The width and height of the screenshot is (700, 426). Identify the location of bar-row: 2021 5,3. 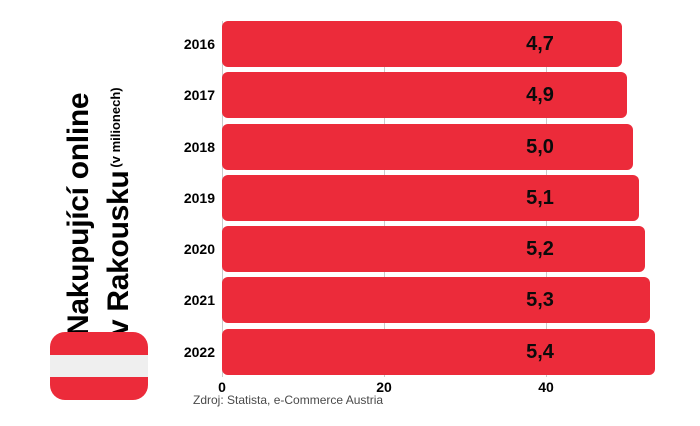
(425, 300).